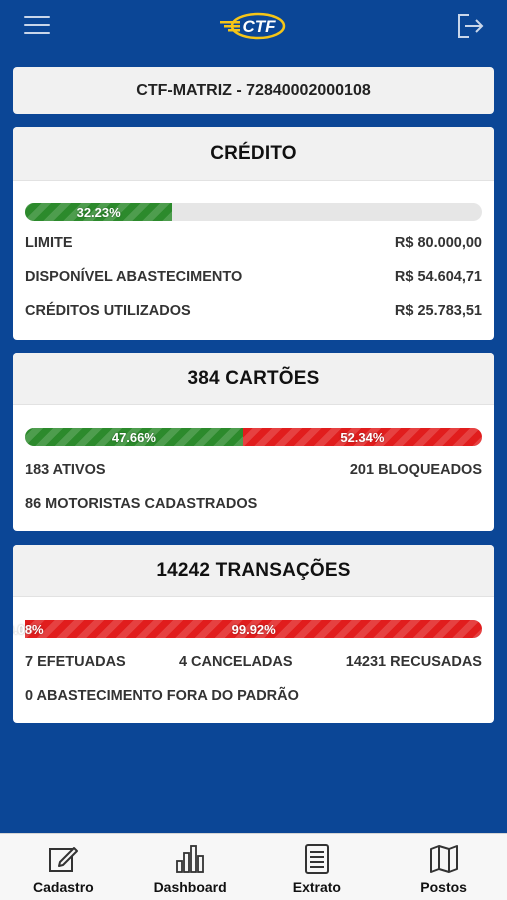 This screenshot has width=507, height=900. Describe the element at coordinates (64, 859) in the screenshot. I see `edit-icon` at that location.